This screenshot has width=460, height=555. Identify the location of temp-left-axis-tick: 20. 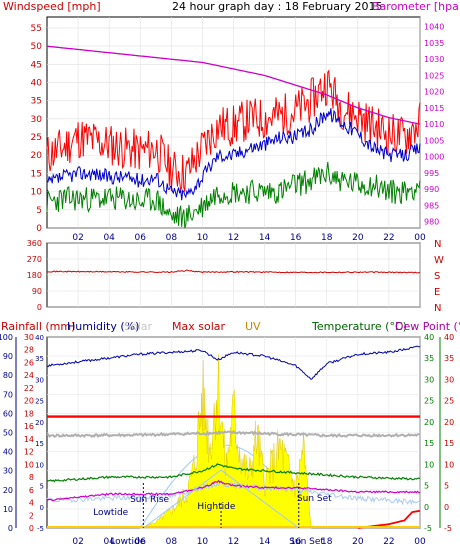
(39, 423).